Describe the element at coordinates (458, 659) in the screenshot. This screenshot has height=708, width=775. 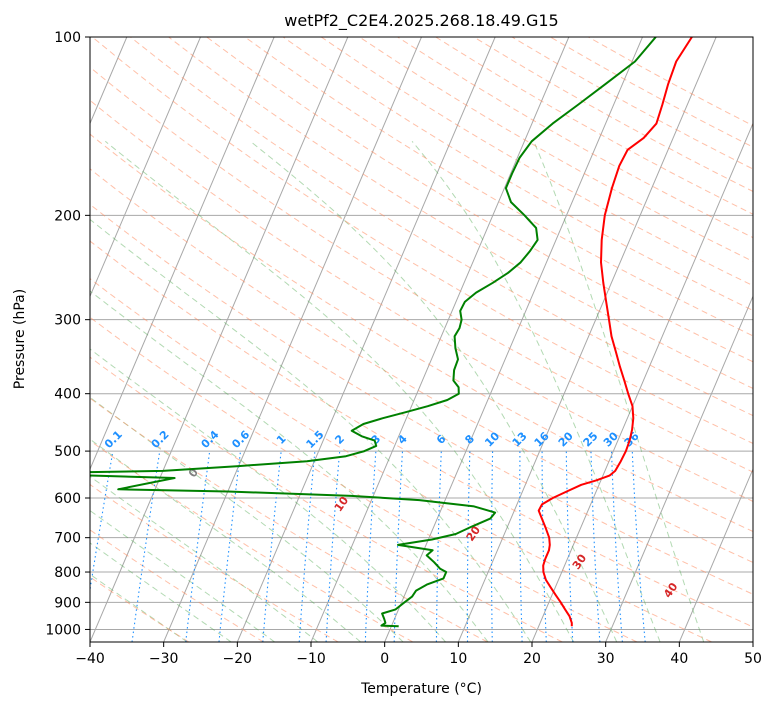
I see `x-tick-label: 10` at that location.